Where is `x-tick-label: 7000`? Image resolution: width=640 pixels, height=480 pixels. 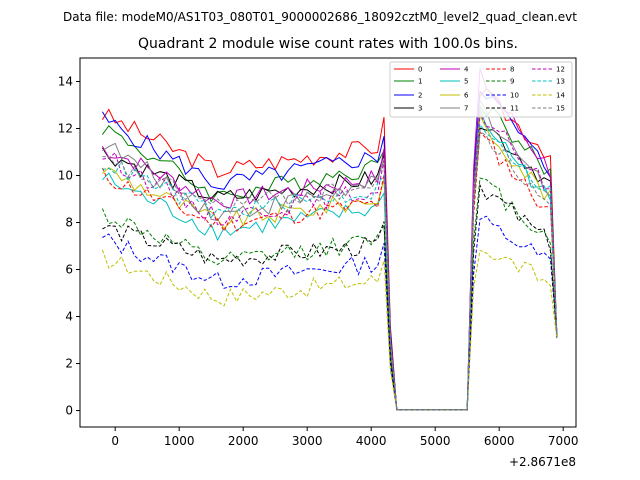 x-tick-label: 7000 is located at coordinates (563, 441).